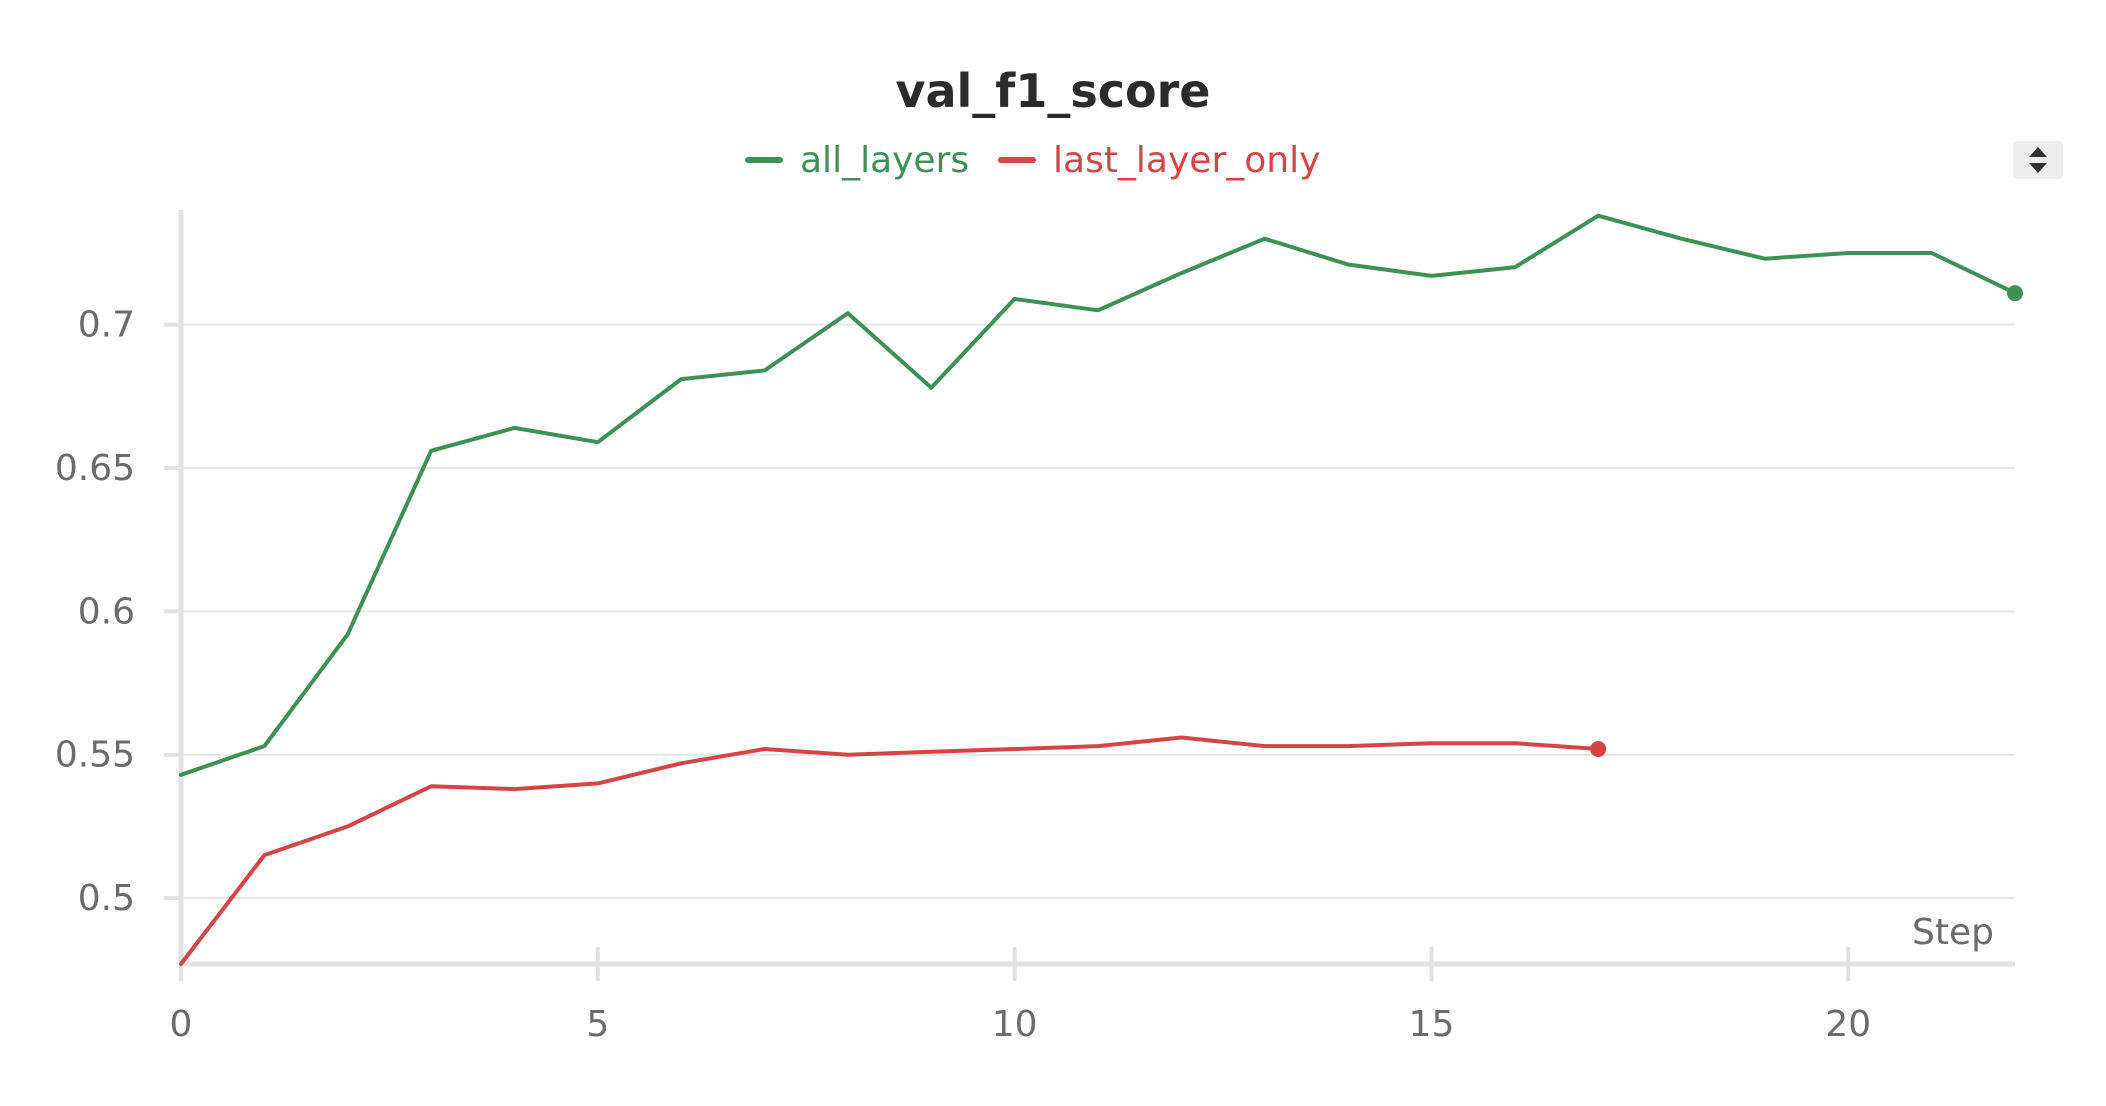 The image size is (2106, 1106). Describe the element at coordinates (181, 1024) in the screenshot. I see `x-tick-label: 0` at that location.